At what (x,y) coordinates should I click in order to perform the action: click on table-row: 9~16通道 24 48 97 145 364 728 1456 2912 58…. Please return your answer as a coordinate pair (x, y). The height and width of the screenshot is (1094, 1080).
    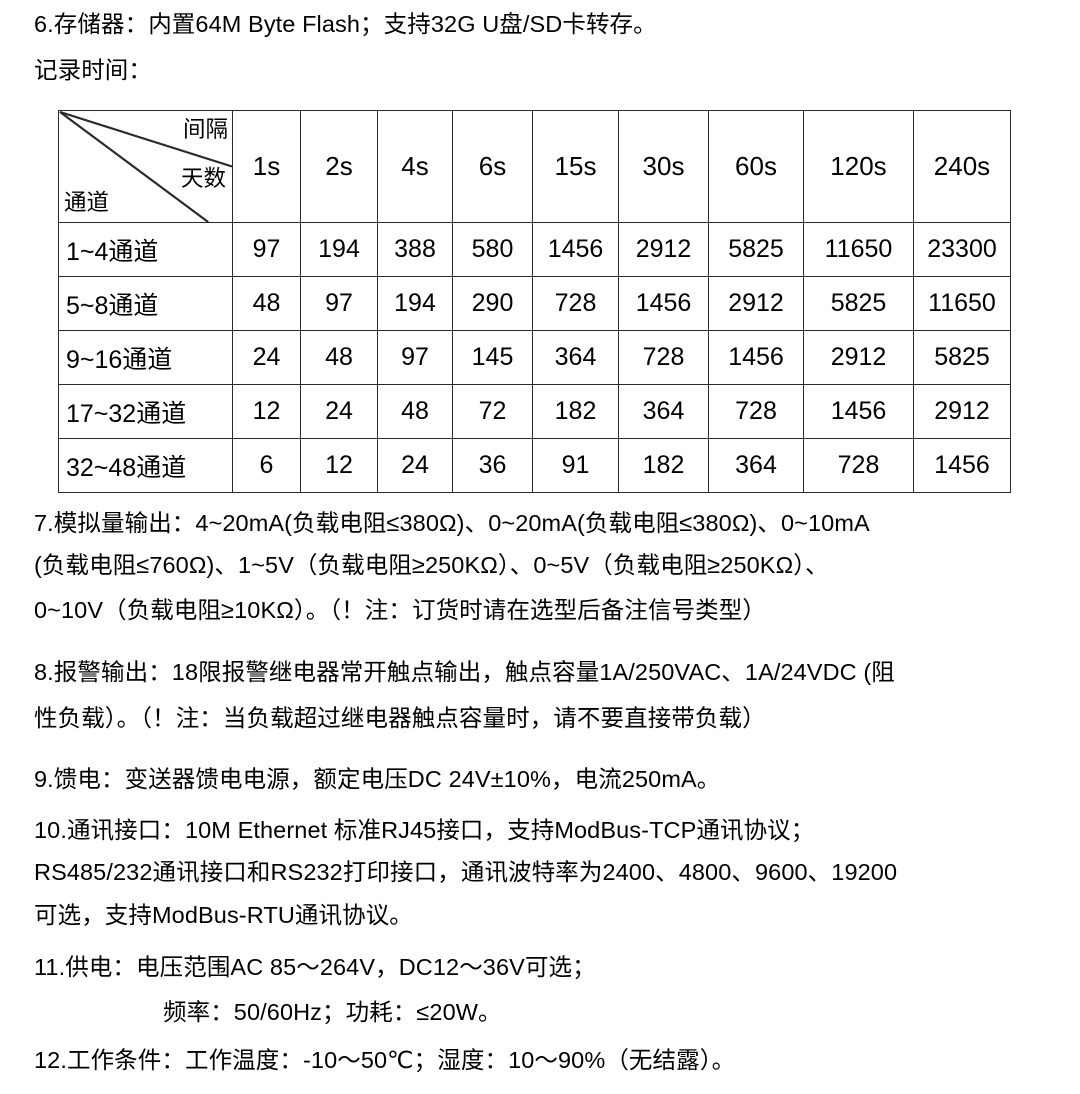
    Looking at the image, I should click on (534, 357).